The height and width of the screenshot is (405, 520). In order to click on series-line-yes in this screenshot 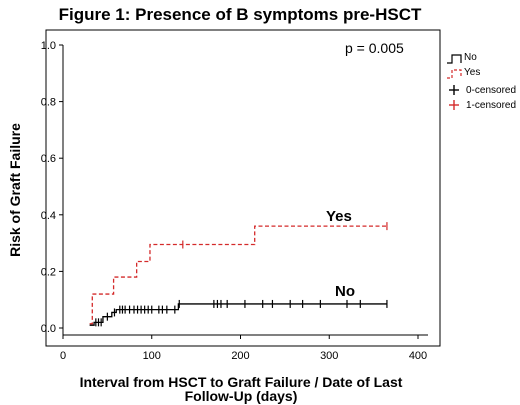, I will do `click(238, 275)`.